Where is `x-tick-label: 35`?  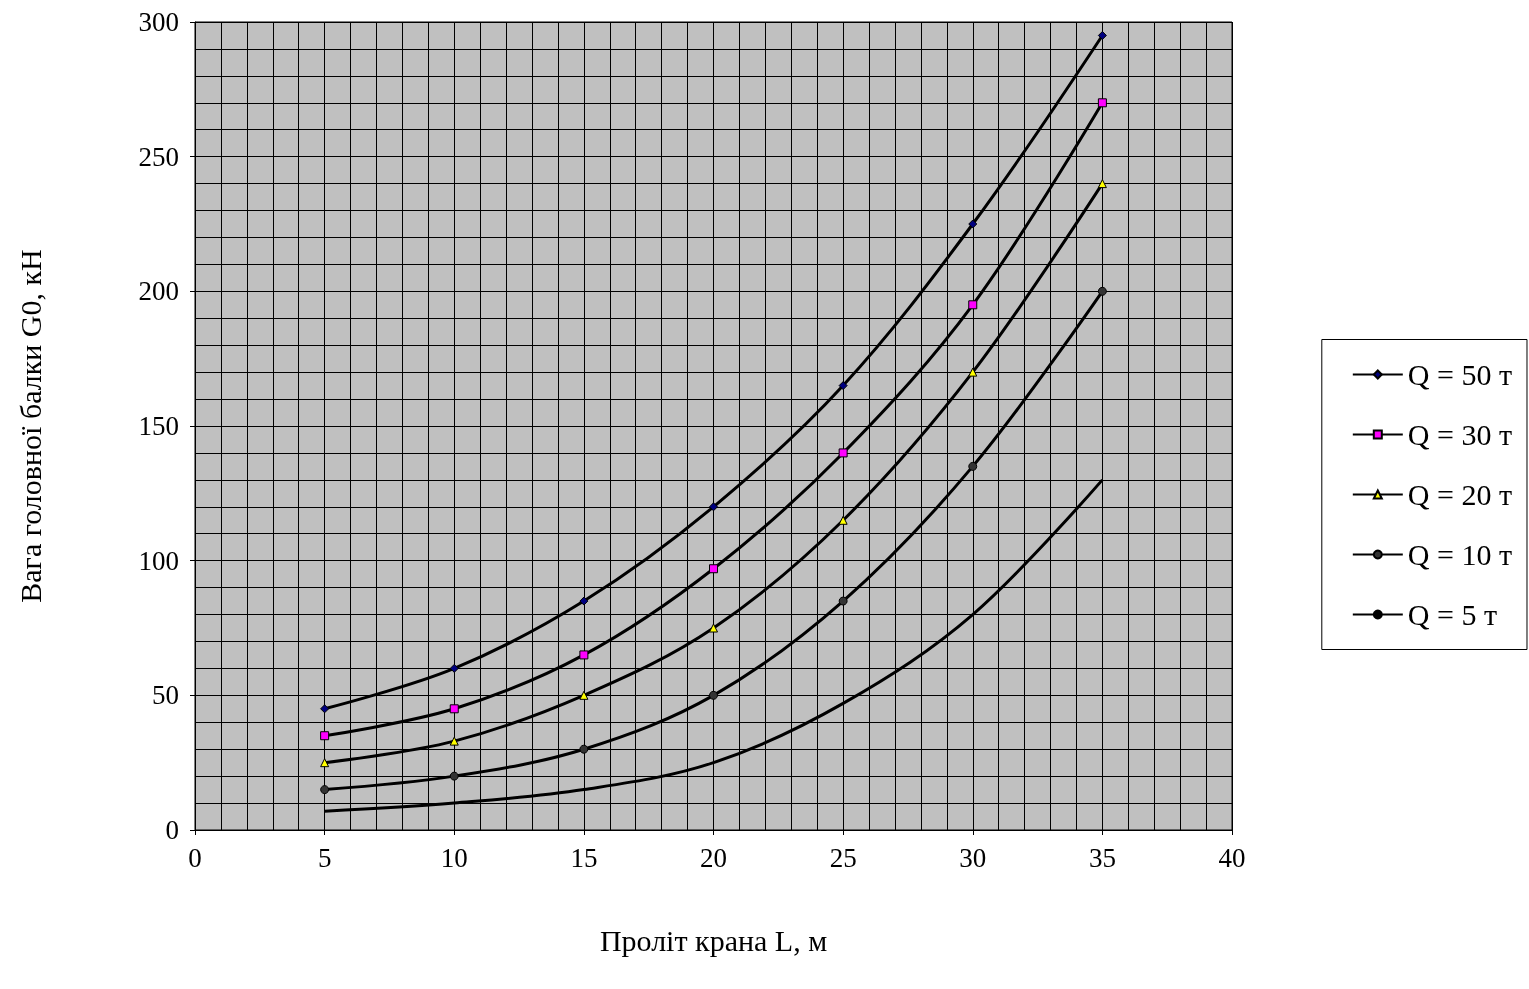 x-tick-label: 35 is located at coordinates (1102, 857).